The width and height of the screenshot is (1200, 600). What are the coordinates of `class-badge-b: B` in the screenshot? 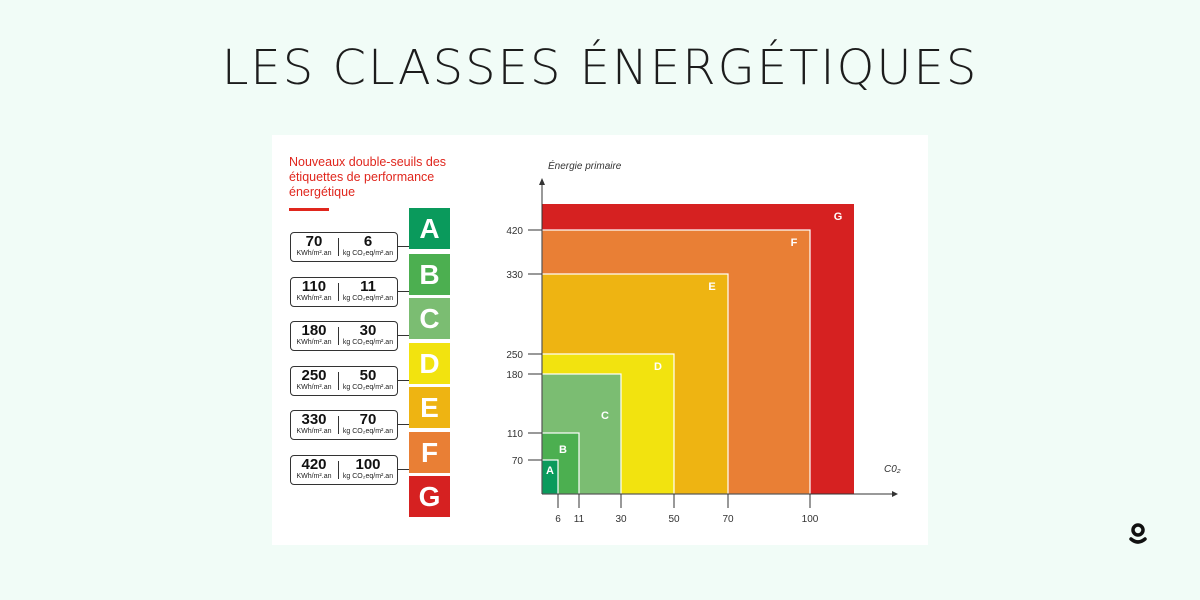 It's located at (429, 274).